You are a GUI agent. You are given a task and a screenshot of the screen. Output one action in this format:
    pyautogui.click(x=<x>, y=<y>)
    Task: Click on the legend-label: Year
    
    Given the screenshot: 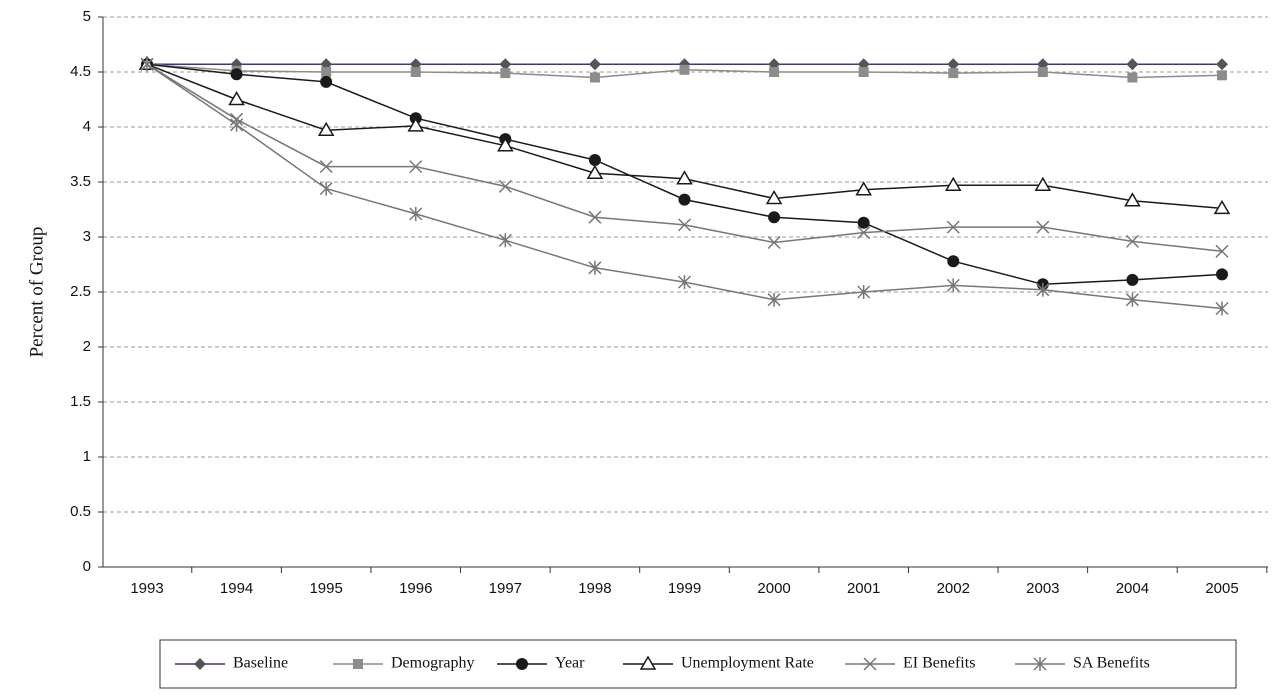 What is the action you would take?
    pyautogui.click(x=570, y=663)
    